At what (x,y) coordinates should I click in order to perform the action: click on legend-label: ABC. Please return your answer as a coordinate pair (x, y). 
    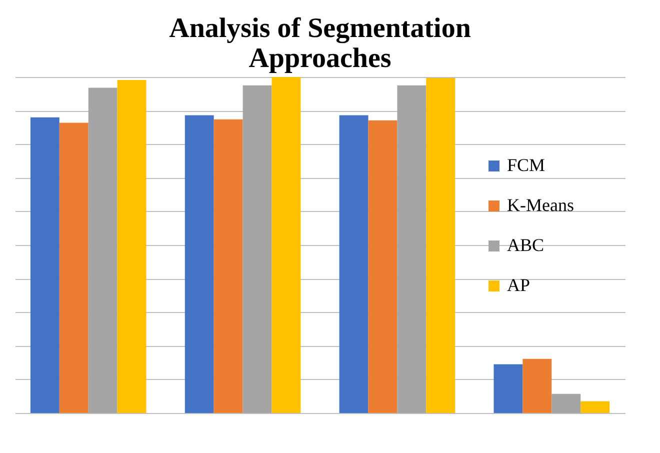
    Looking at the image, I should click on (525, 245).